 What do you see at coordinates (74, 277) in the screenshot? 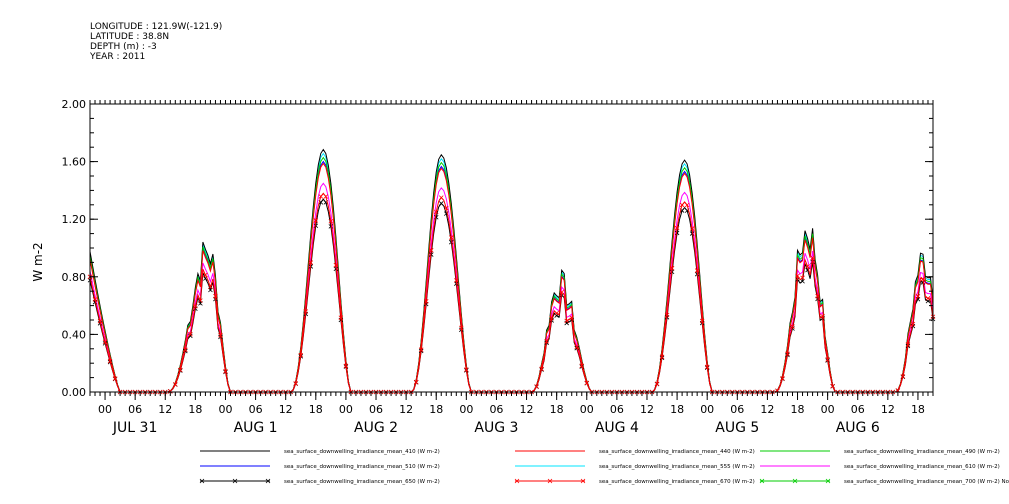
I see `y-tick-label: 0.80` at bounding box center [74, 277].